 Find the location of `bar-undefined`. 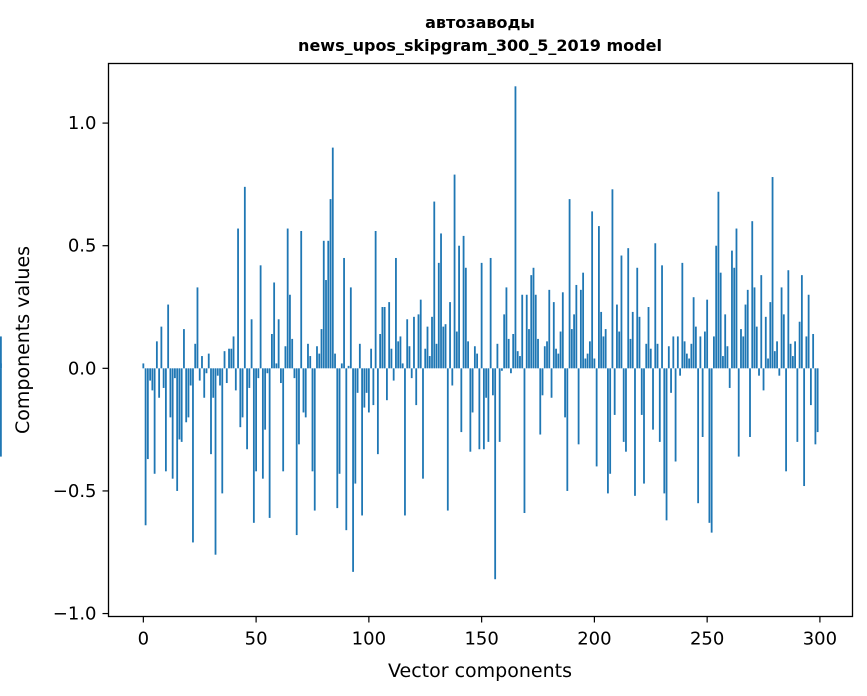

bar-undefined is located at coordinates (1, 352).